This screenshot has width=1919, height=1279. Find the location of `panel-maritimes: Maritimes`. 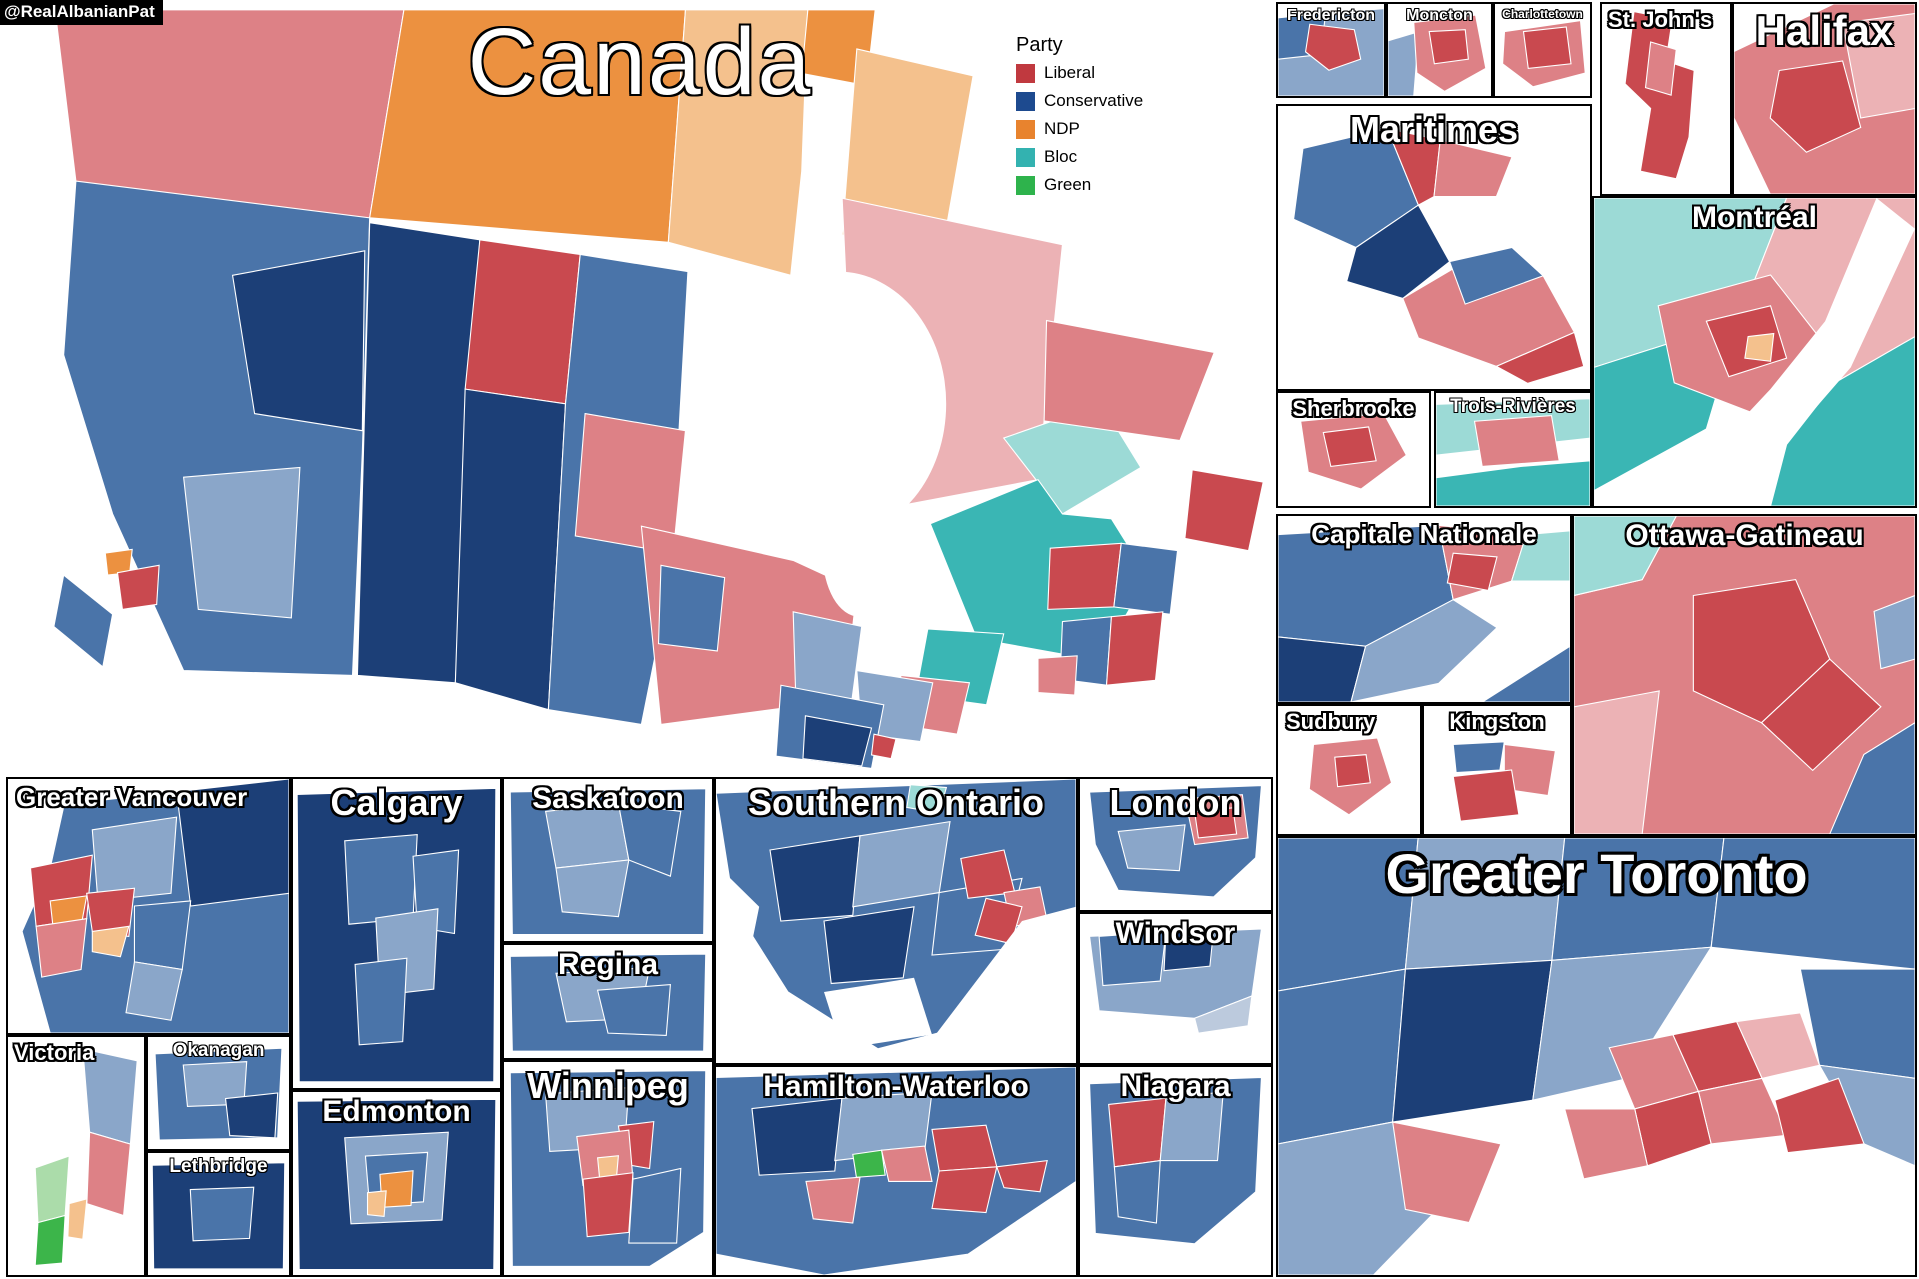

panel-maritimes: Maritimes is located at coordinates (1434, 247).